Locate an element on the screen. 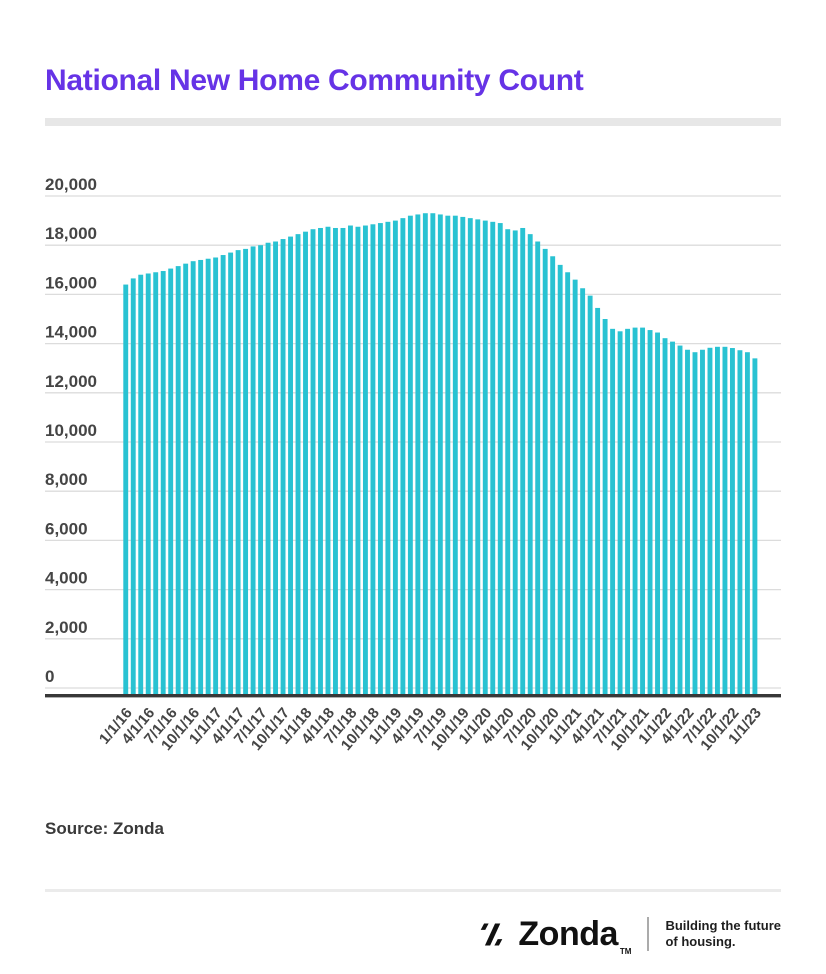  trademark-symbol: TM is located at coordinates (625, 951).